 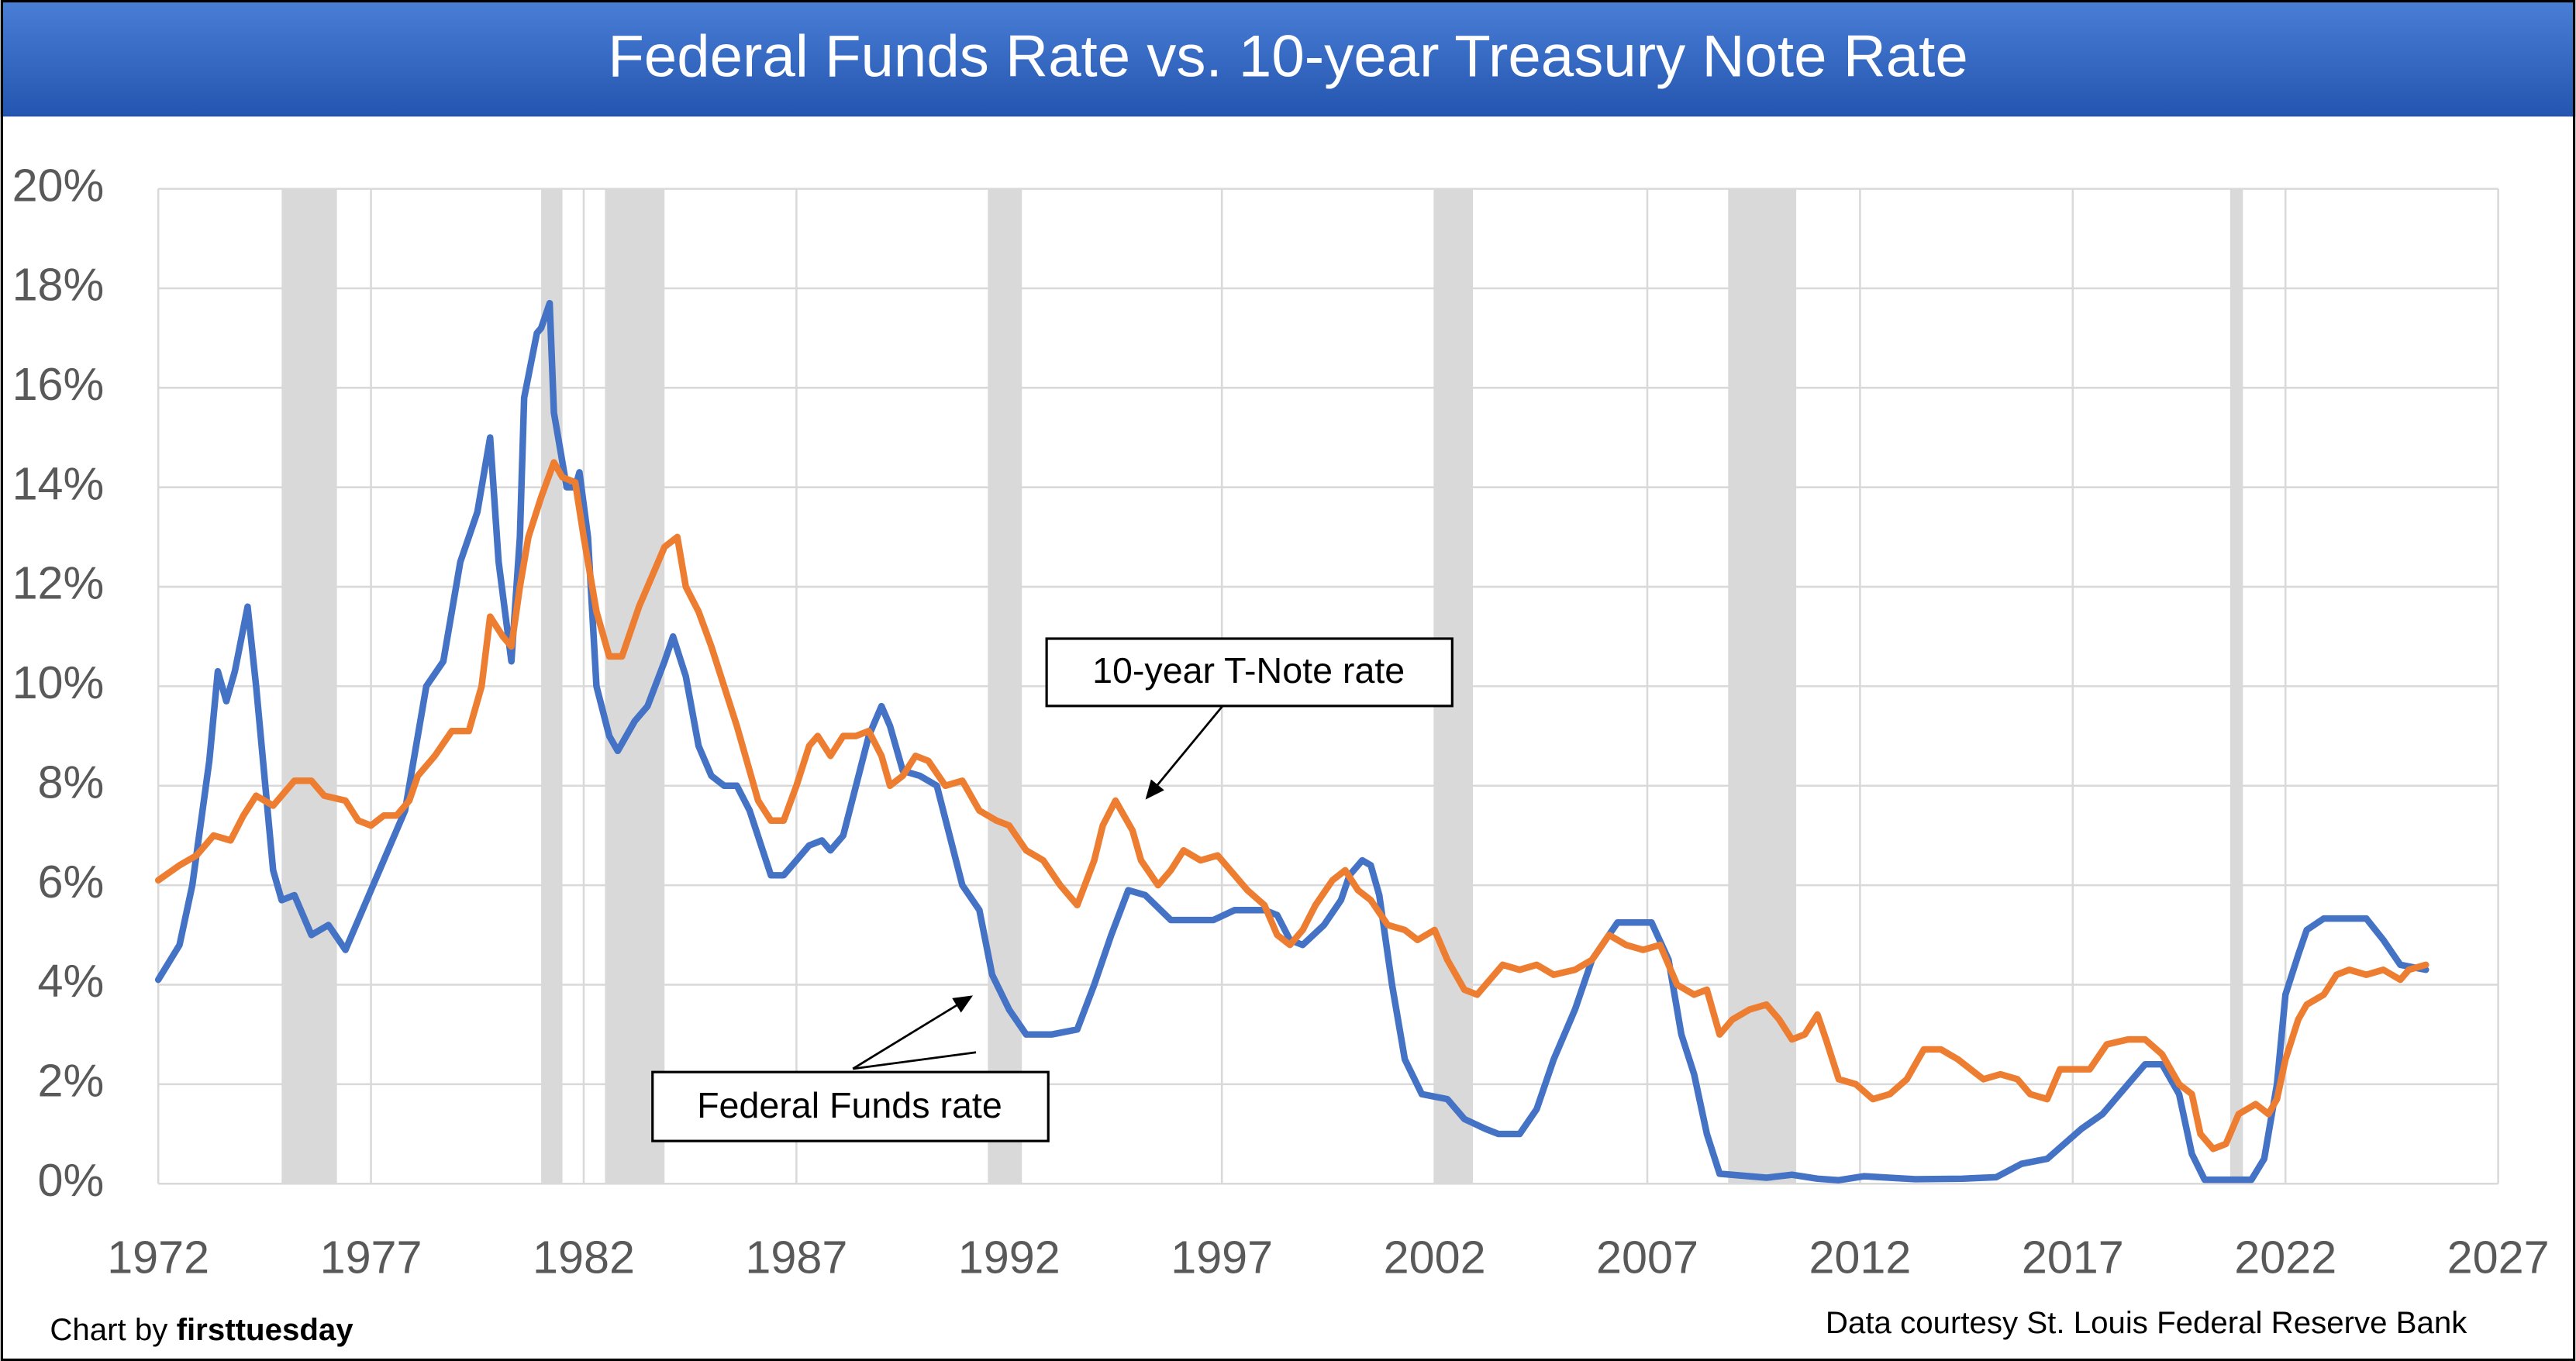 I want to click on annotation: 10-year T-Note rate, so click(x=1248, y=670).